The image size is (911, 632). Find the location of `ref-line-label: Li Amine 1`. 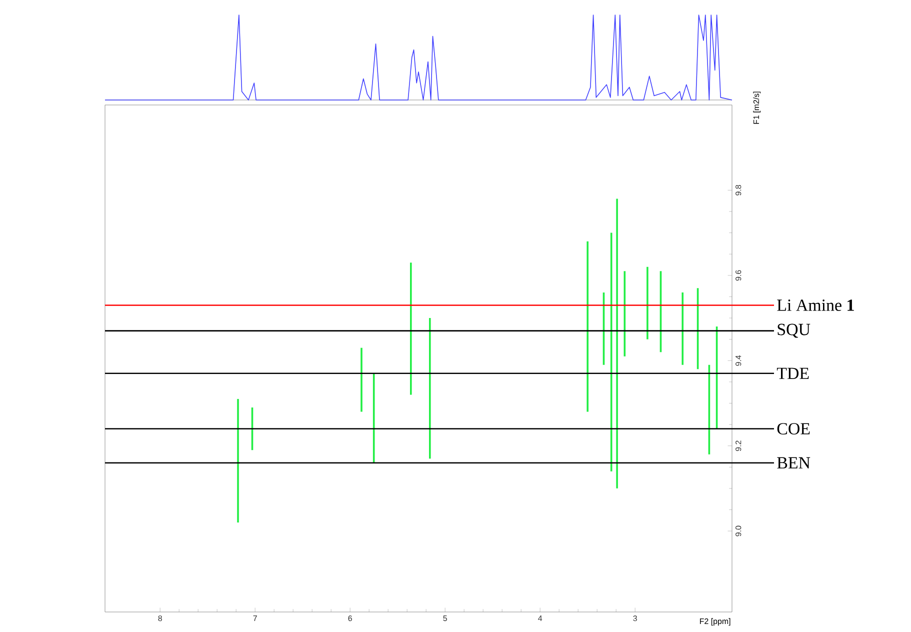

ref-line-label: Li Amine 1 is located at coordinates (815, 305).